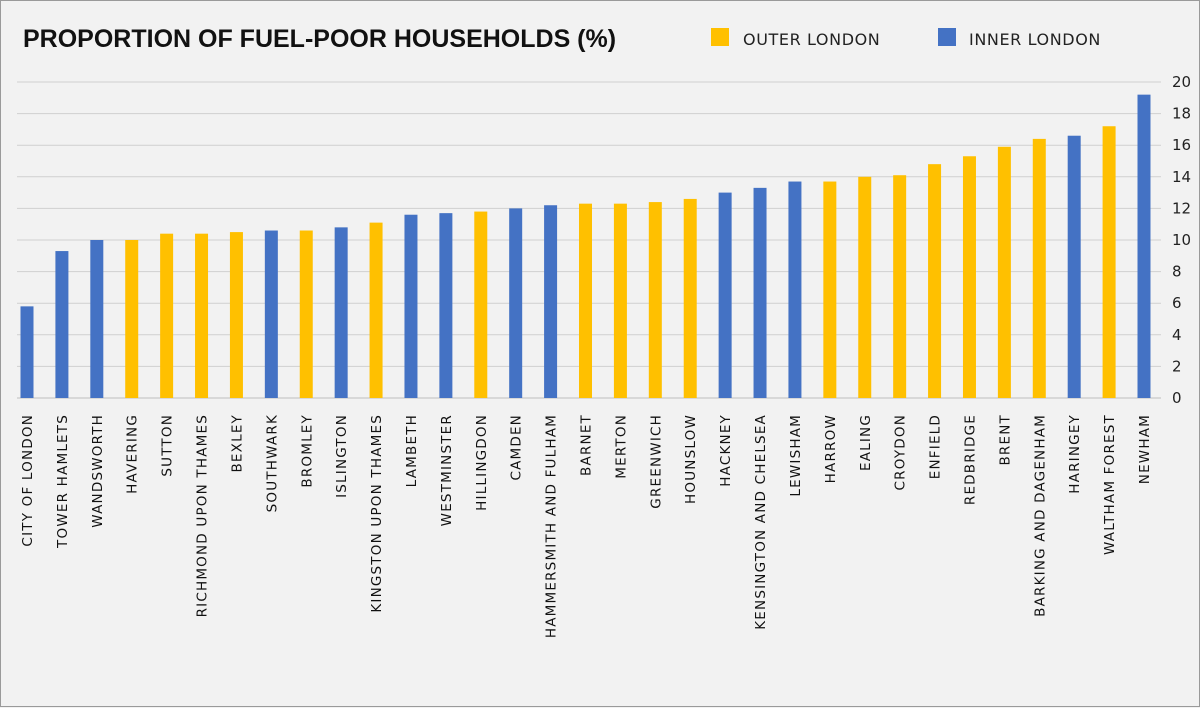 The width and height of the screenshot is (1200, 708). Describe the element at coordinates (272, 463) in the screenshot. I see `x-label-southwark: SOUTHWARK` at that location.